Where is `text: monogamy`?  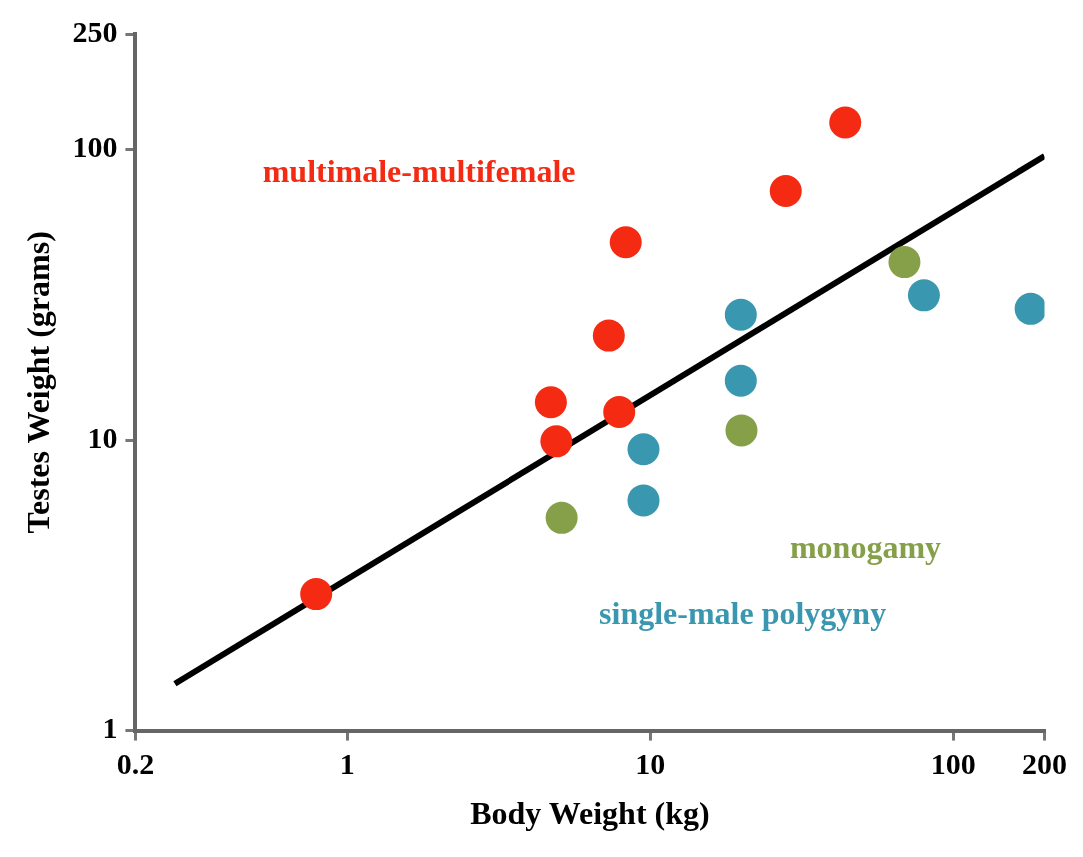
text: monogamy is located at coordinates (865, 546).